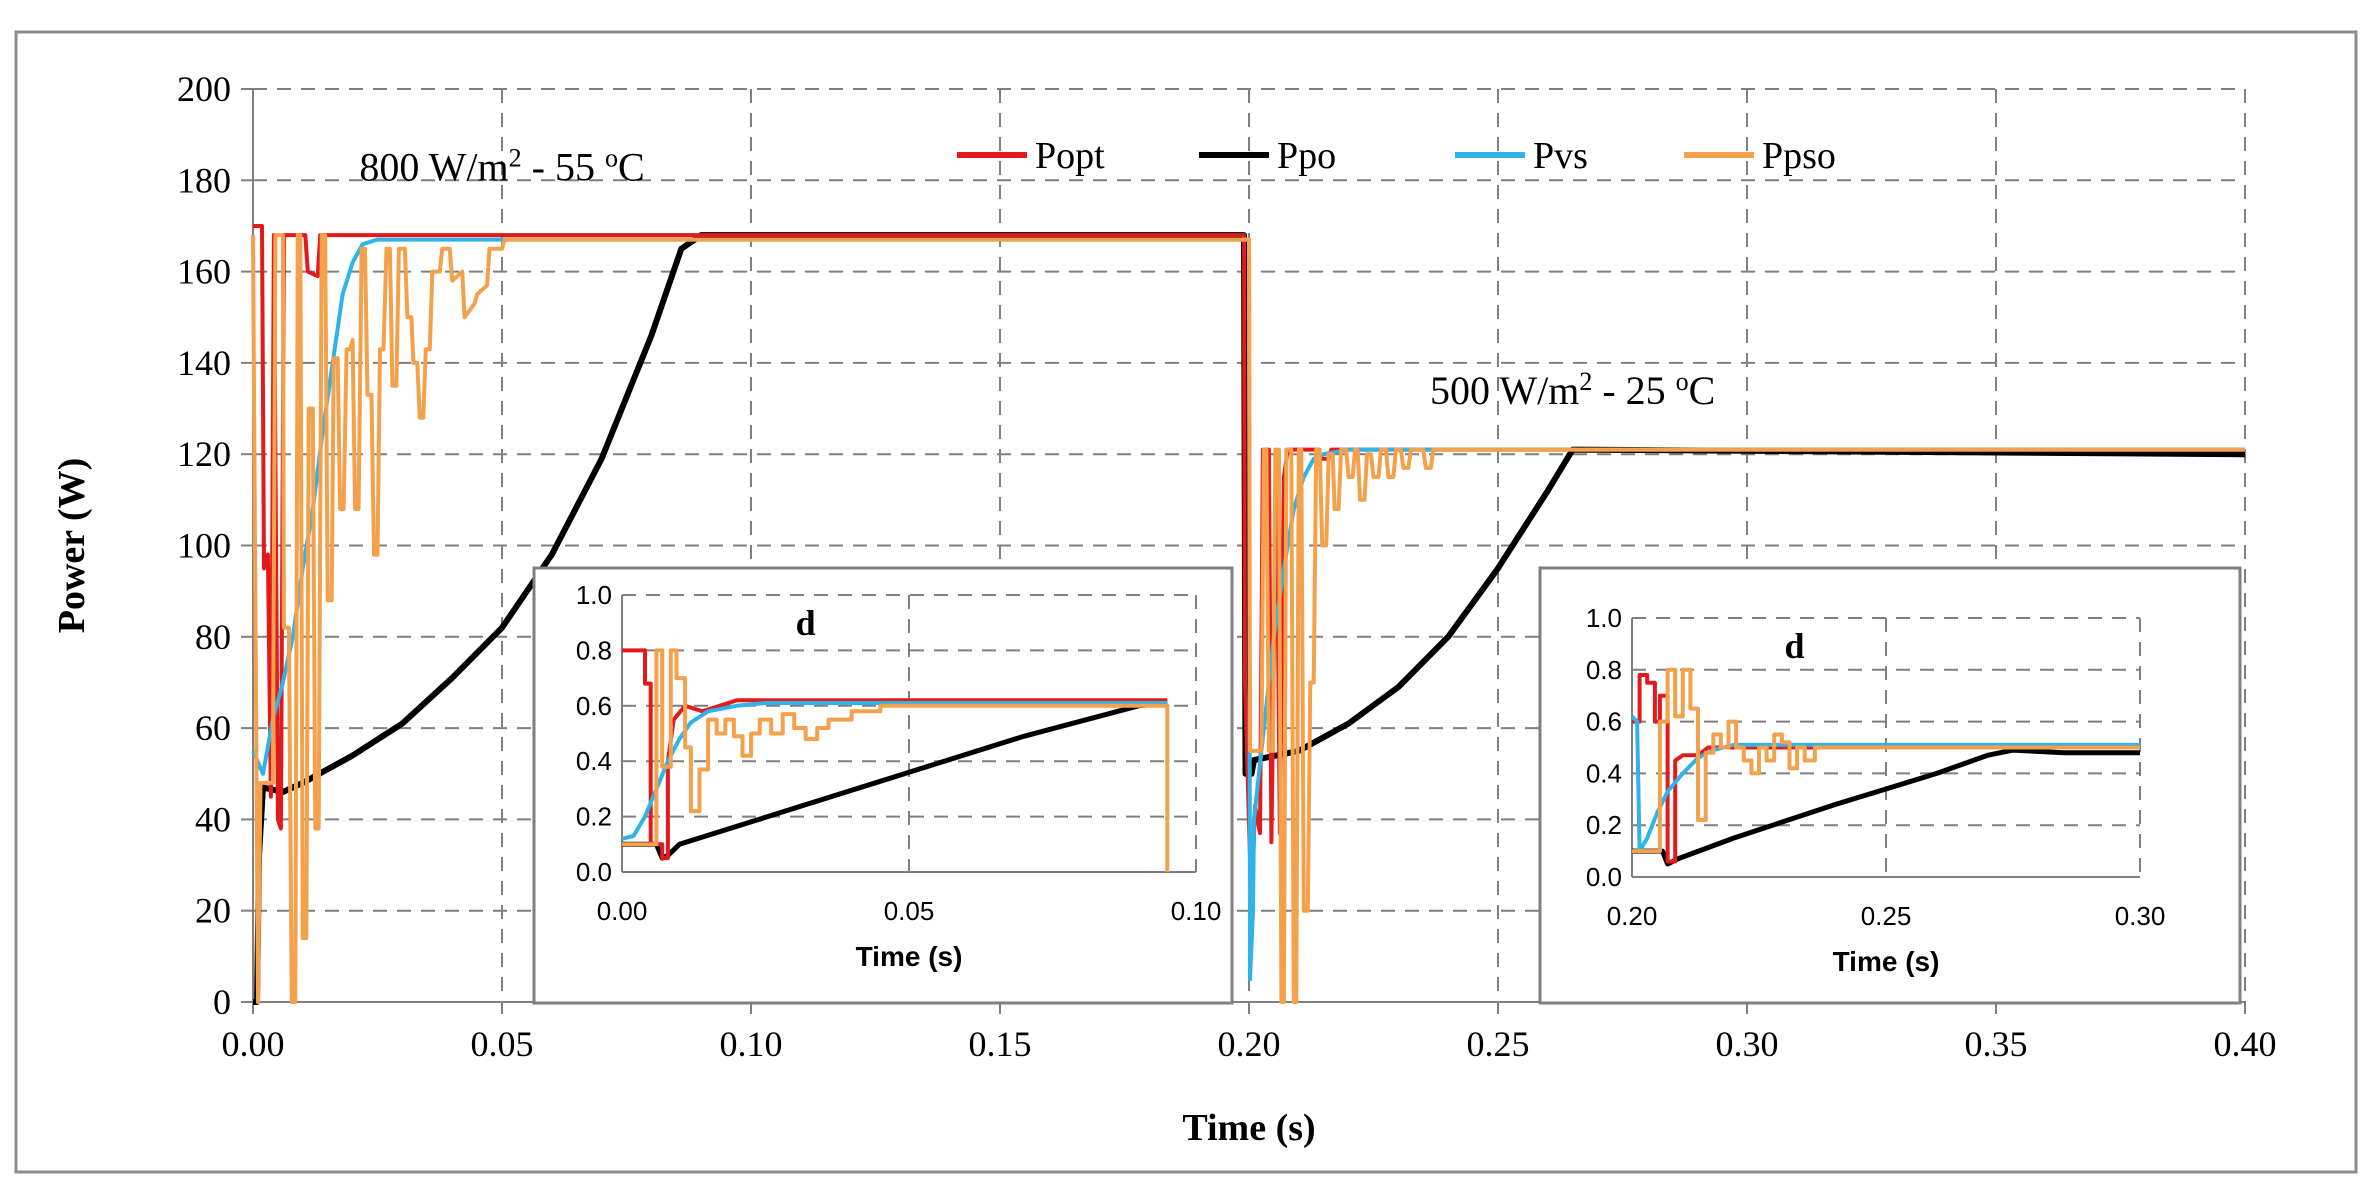 This screenshot has height=1199, width=2372. What do you see at coordinates (213, 637) in the screenshot?
I see `y-tick-label: 80` at bounding box center [213, 637].